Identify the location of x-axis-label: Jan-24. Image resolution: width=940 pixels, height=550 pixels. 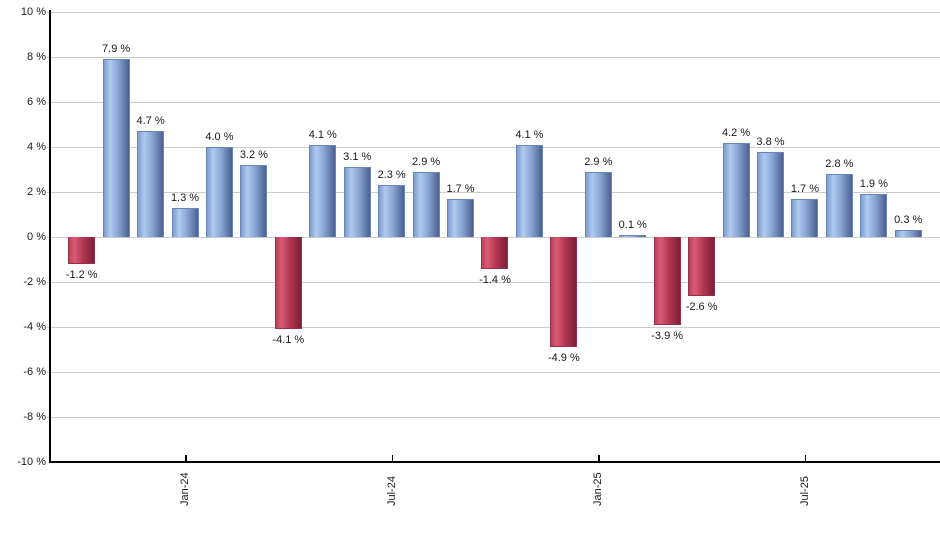
(185, 489).